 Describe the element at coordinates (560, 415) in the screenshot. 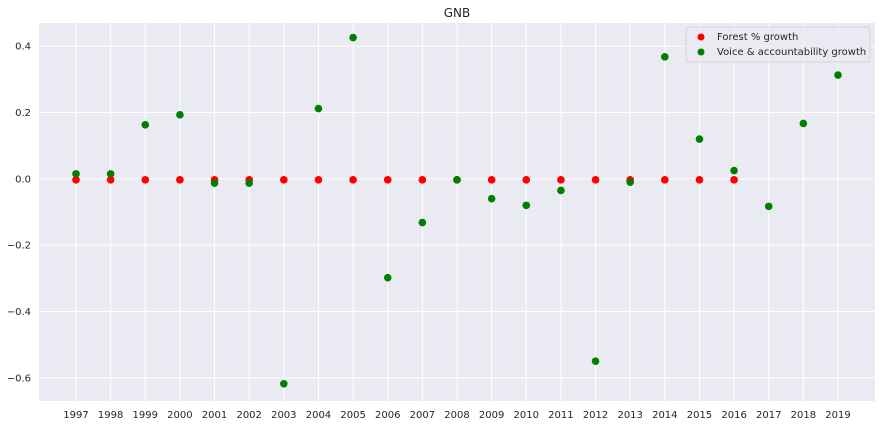

I see `x-tick-label: 2011` at that location.